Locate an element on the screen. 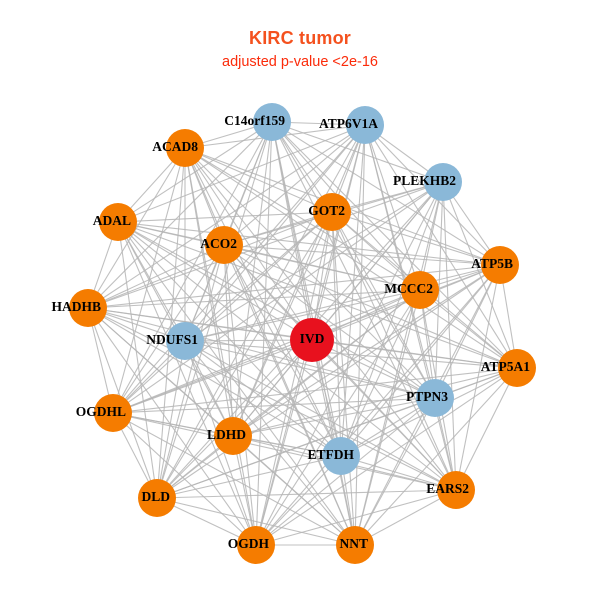 Image resolution: width=600 pixels, height=600 pixels. node-label: ACO2 is located at coordinates (218, 243).